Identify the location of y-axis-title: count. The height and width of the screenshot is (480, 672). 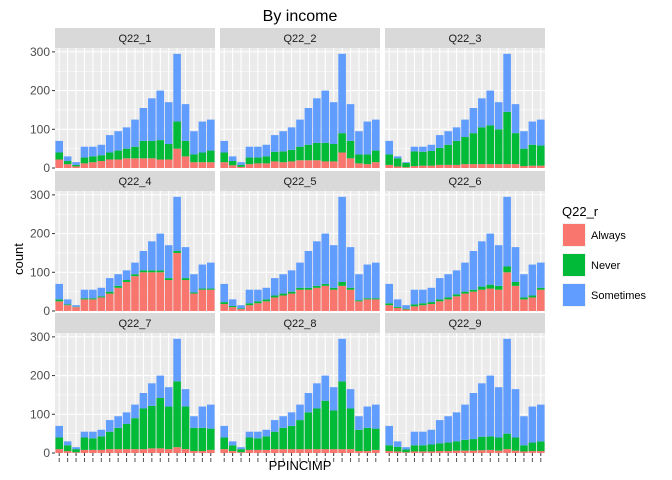
(18, 259).